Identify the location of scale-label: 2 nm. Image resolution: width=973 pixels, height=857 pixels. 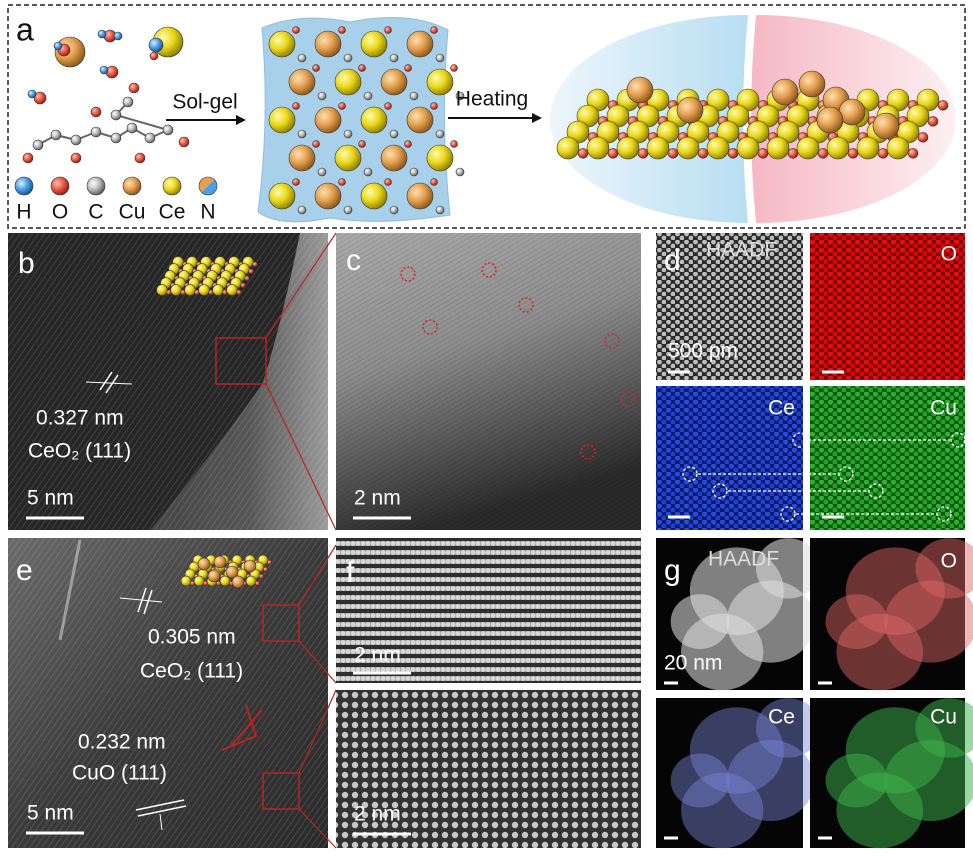
(377, 655).